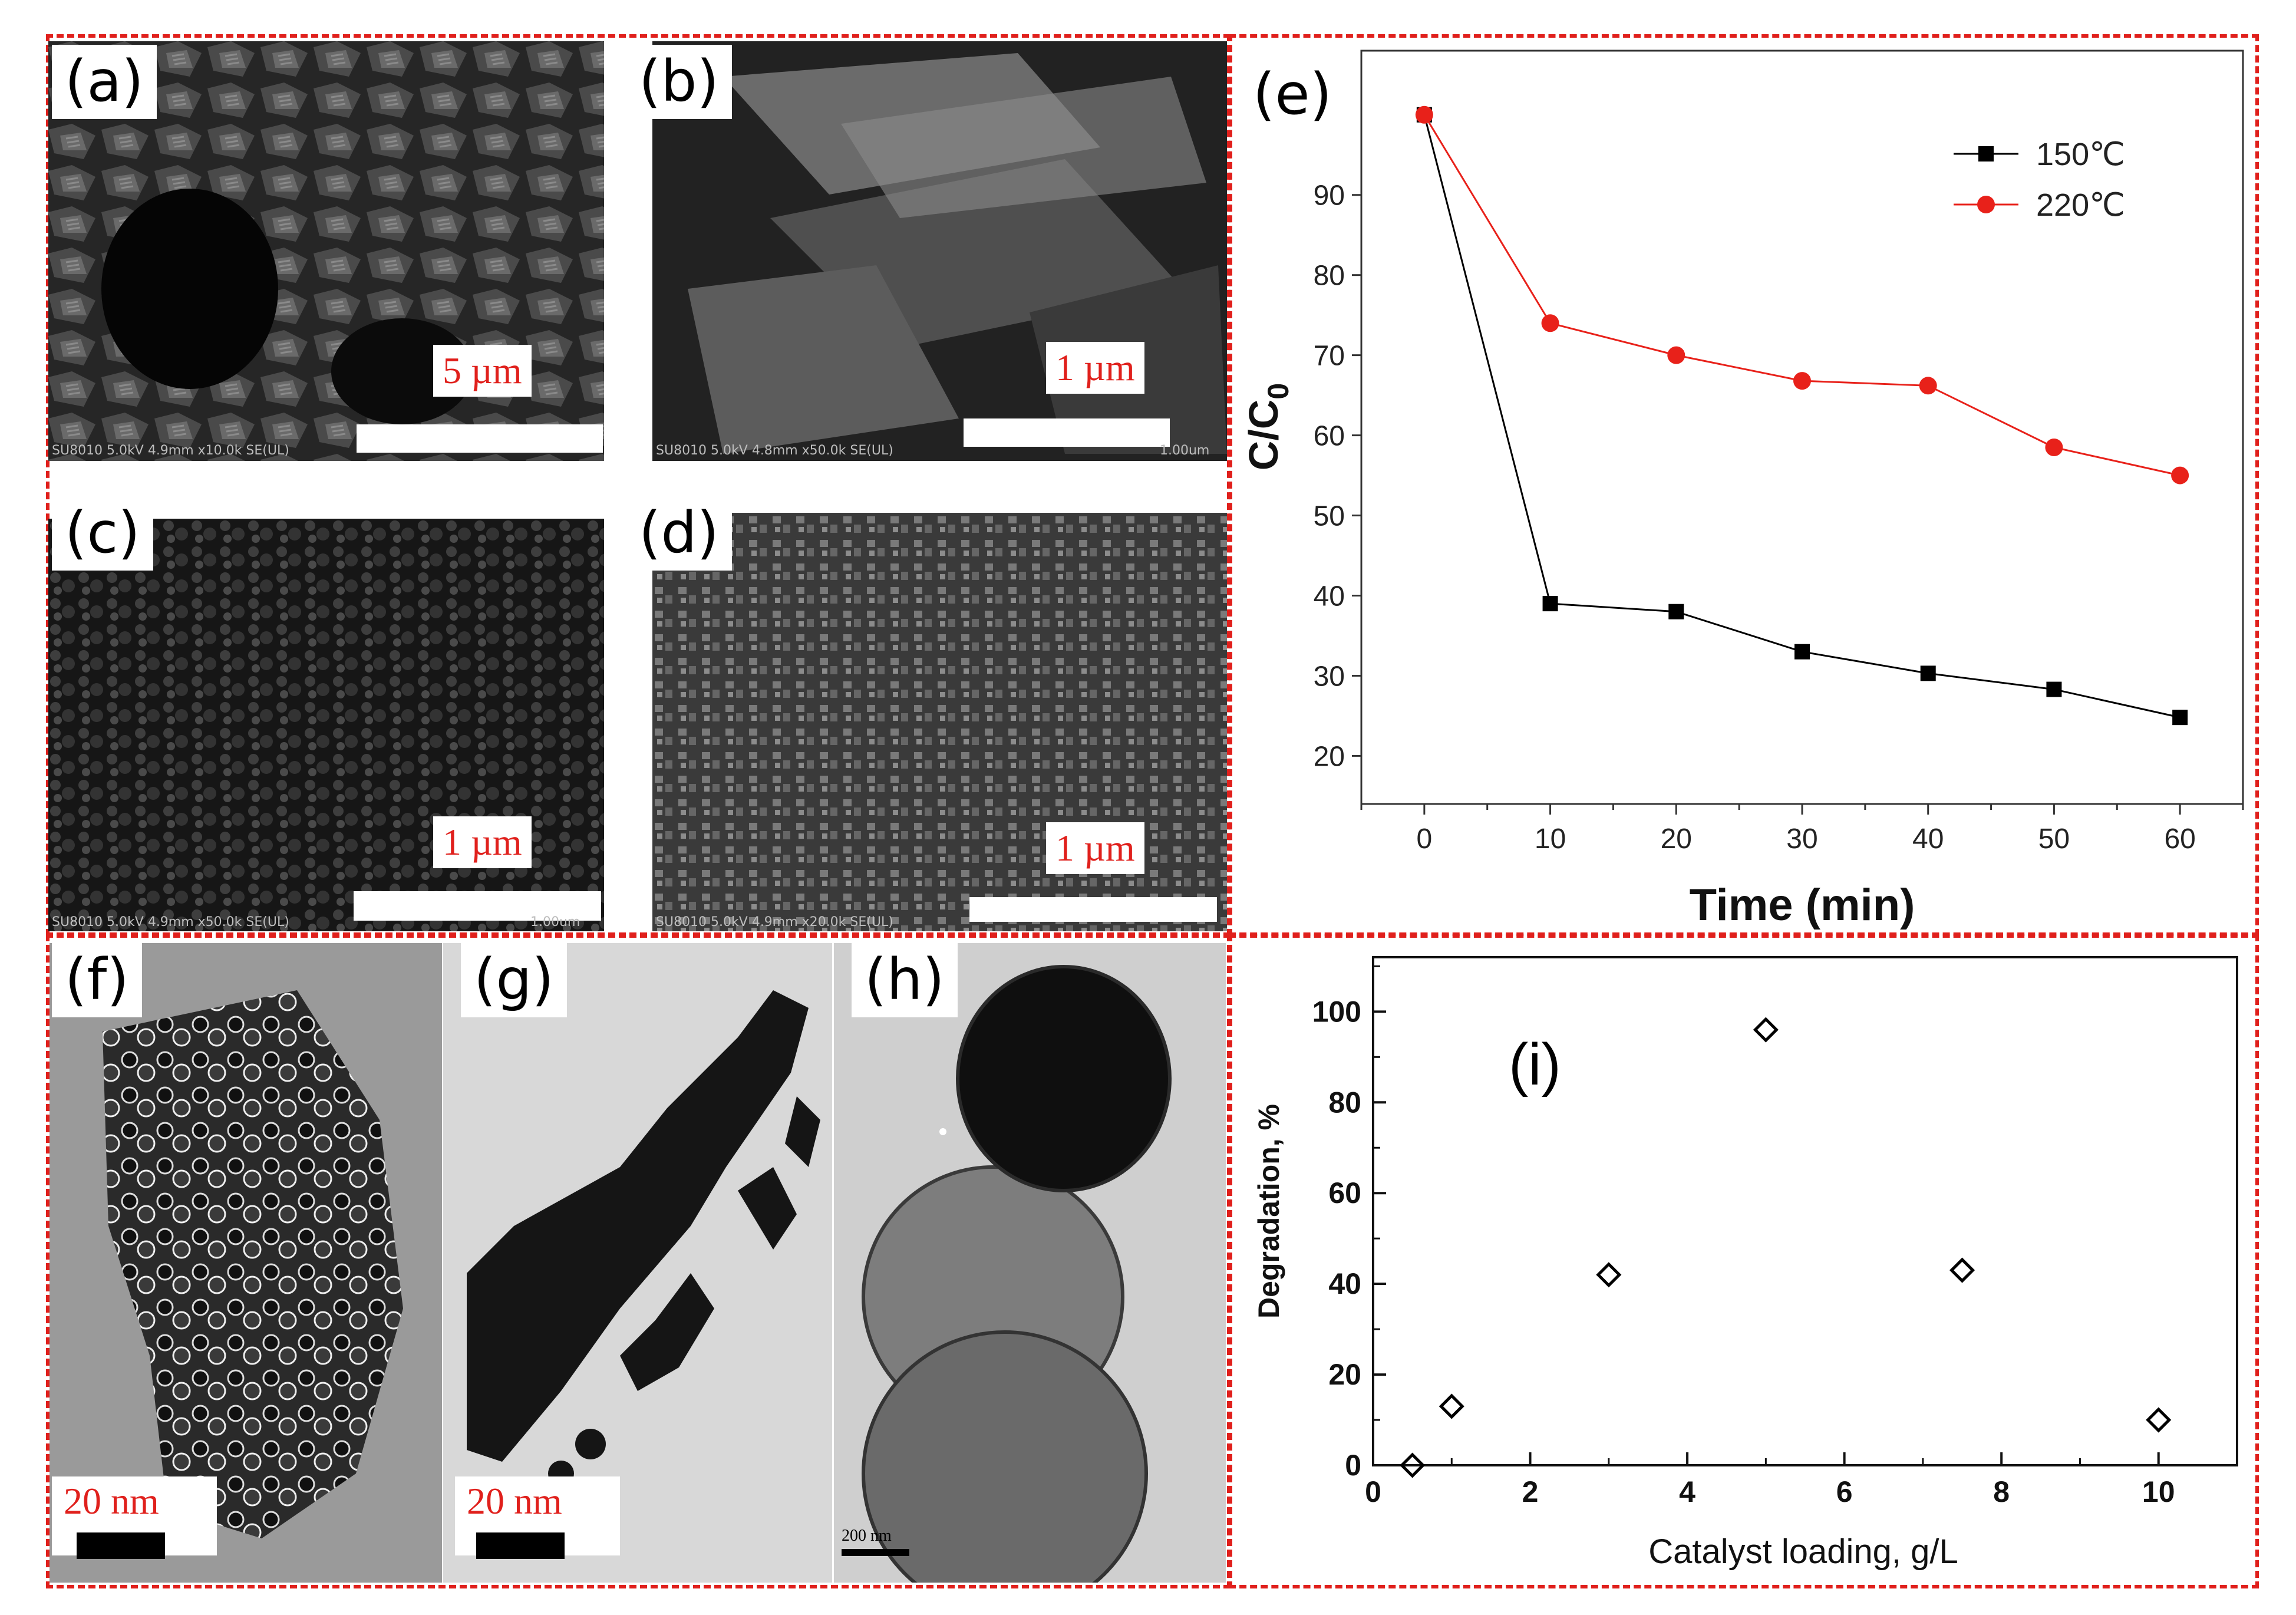 The width and height of the screenshot is (2296, 1615). I want to click on scale-bar-h, so click(875, 1552).